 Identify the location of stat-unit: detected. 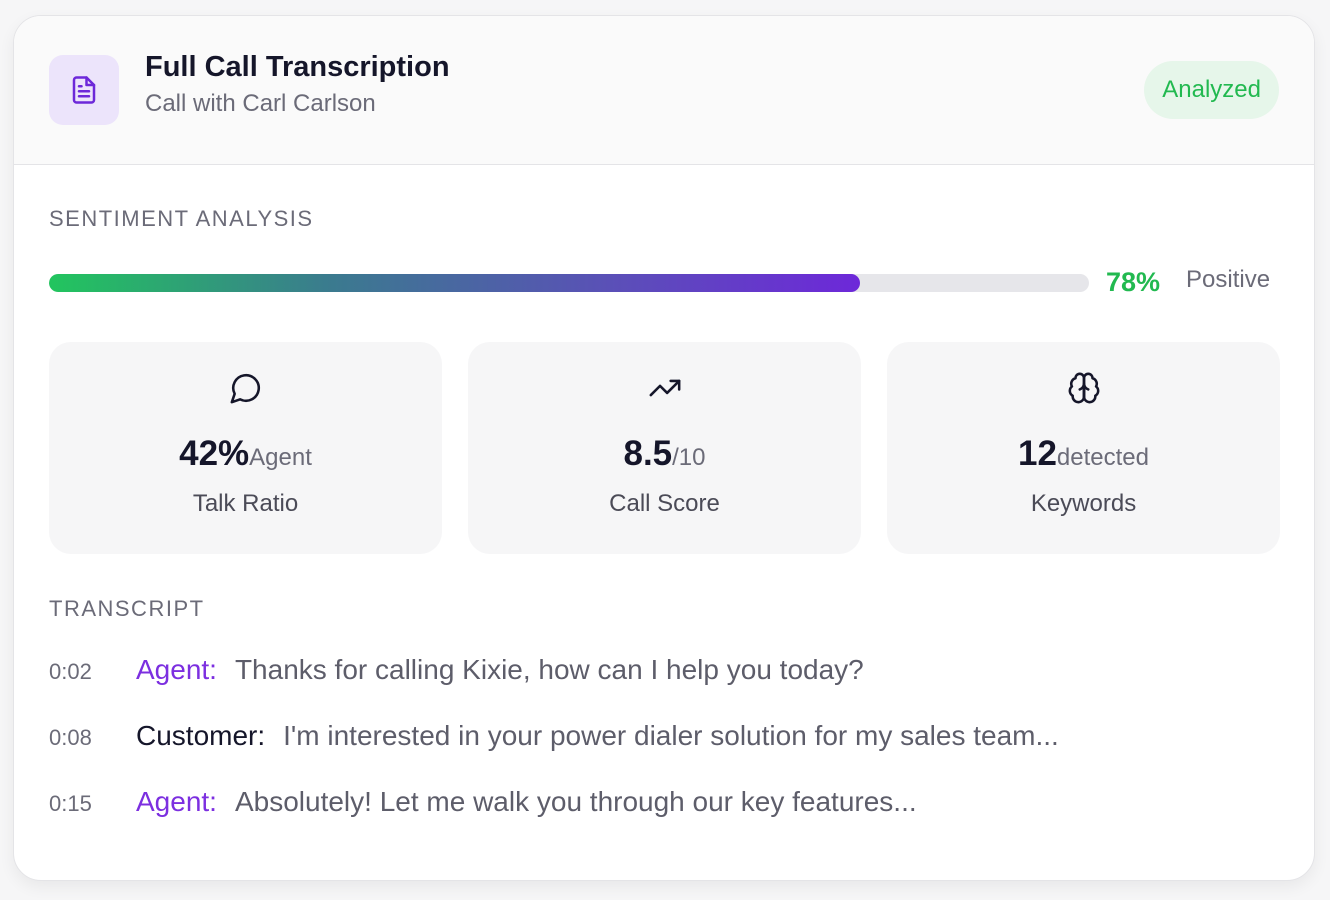
(1102, 457).